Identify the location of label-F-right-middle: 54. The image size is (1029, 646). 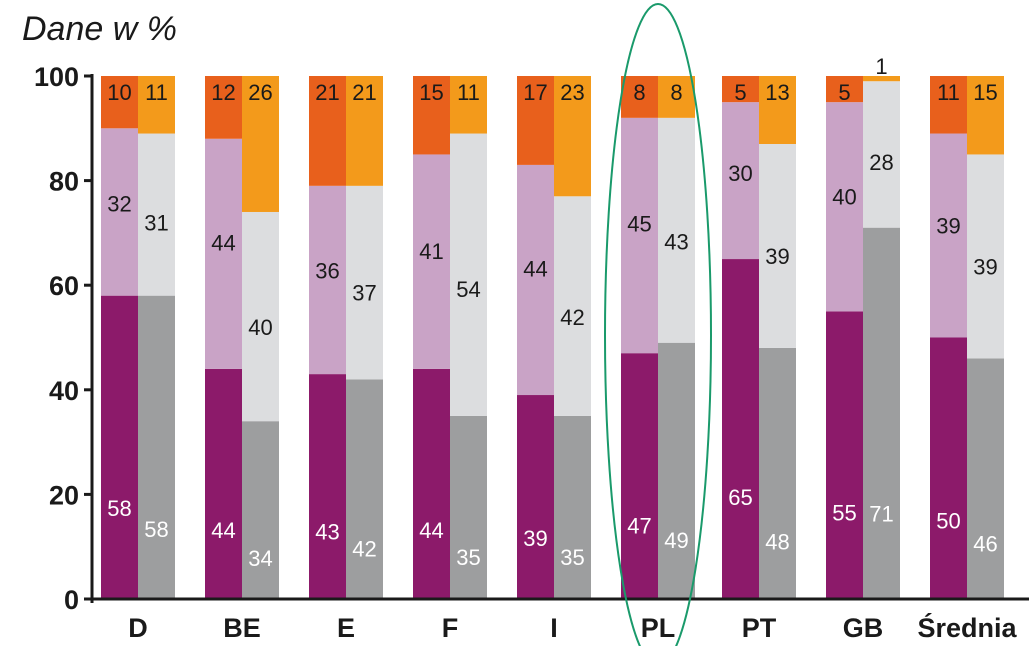
(468, 289).